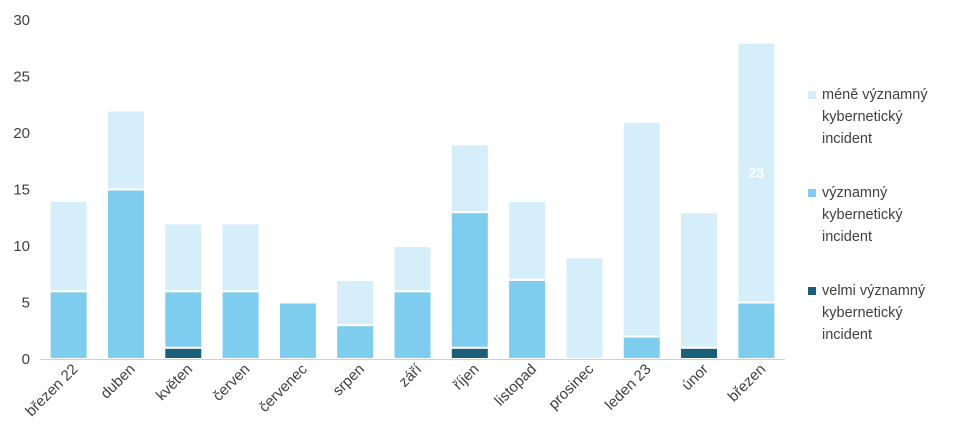 The width and height of the screenshot is (954, 445). I want to click on legend-swatch-minor, so click(812, 95).